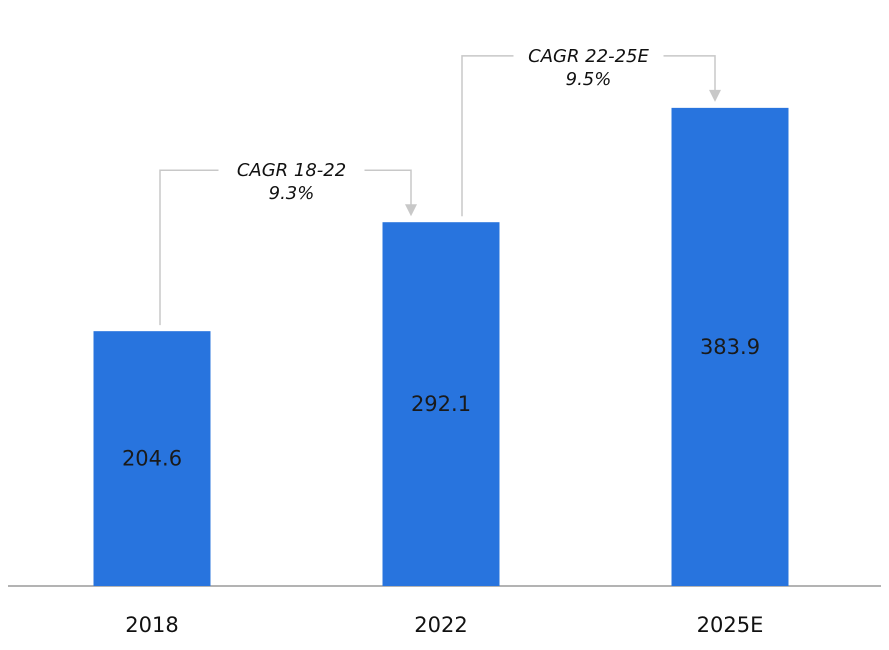 This screenshot has height=650, width=889. I want to click on cagr-label: CAGR 22-25E, so click(588, 56).